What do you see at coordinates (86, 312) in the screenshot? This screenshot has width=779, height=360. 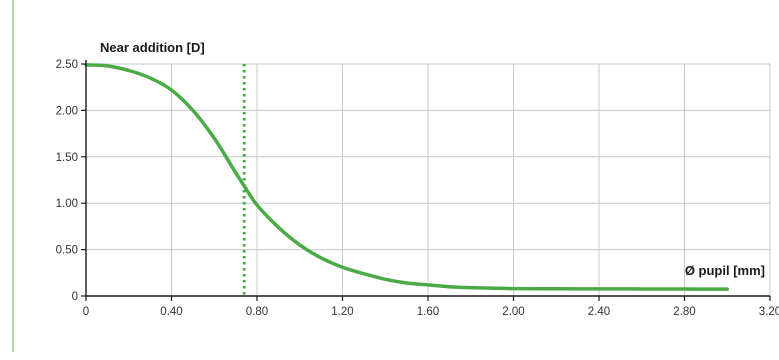 I see `x-tick-label: 0` at bounding box center [86, 312].